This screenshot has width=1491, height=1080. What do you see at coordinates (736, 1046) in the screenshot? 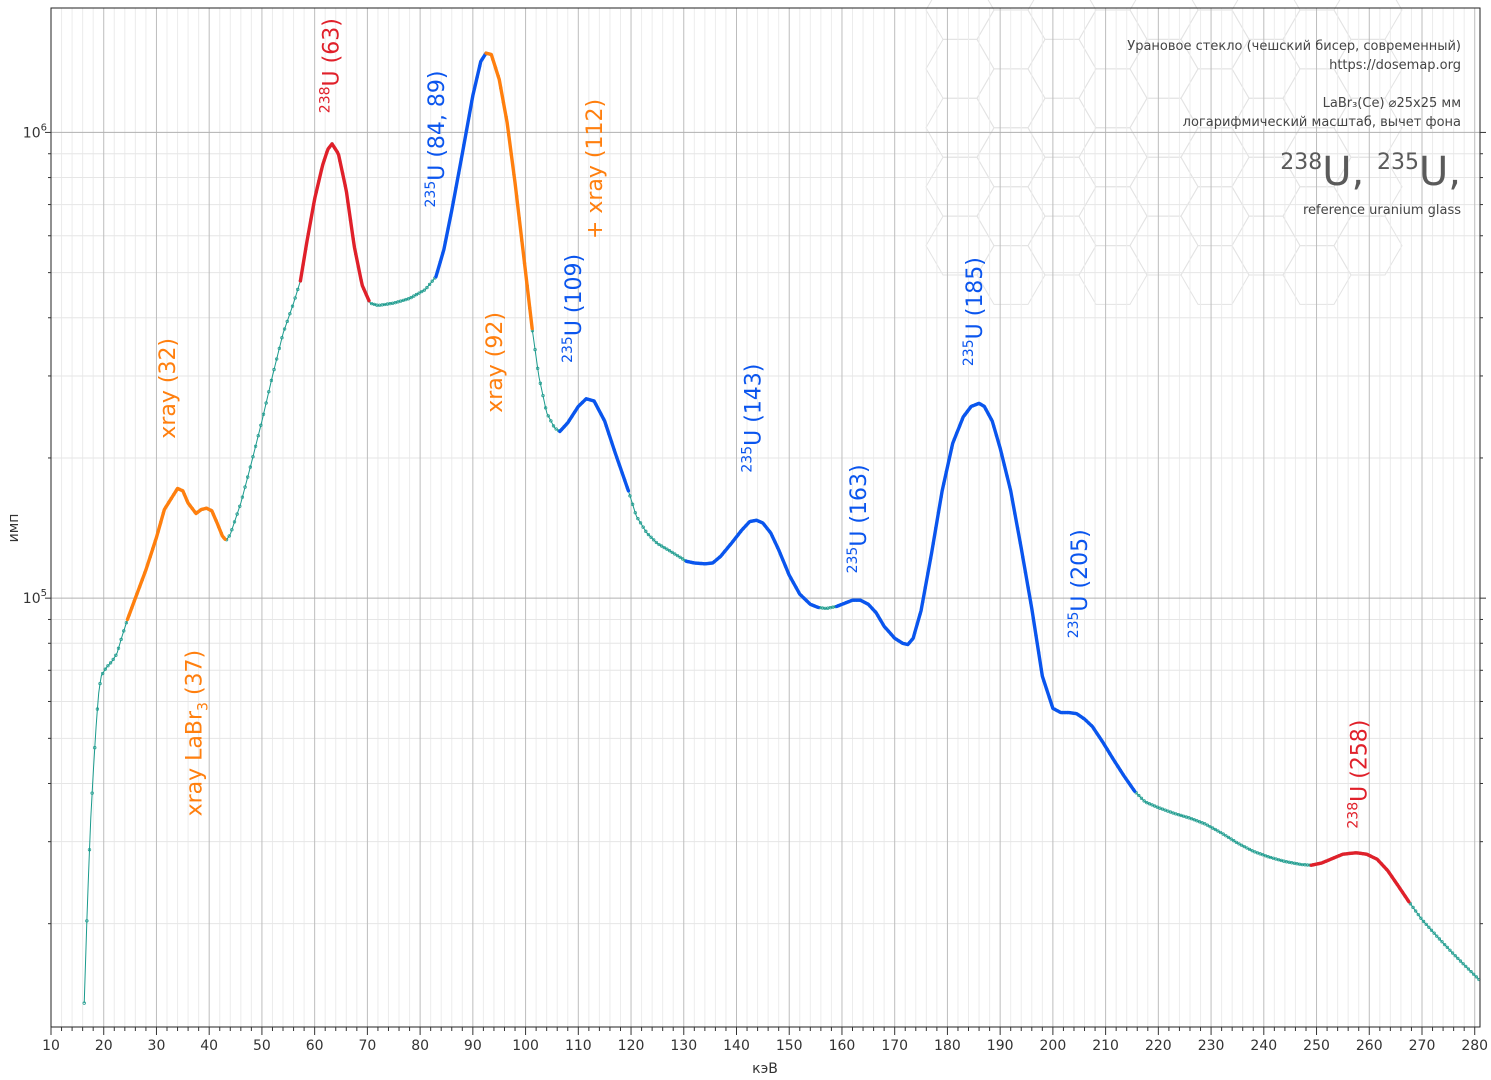
I see `x-tick-label: 140` at bounding box center [736, 1046].